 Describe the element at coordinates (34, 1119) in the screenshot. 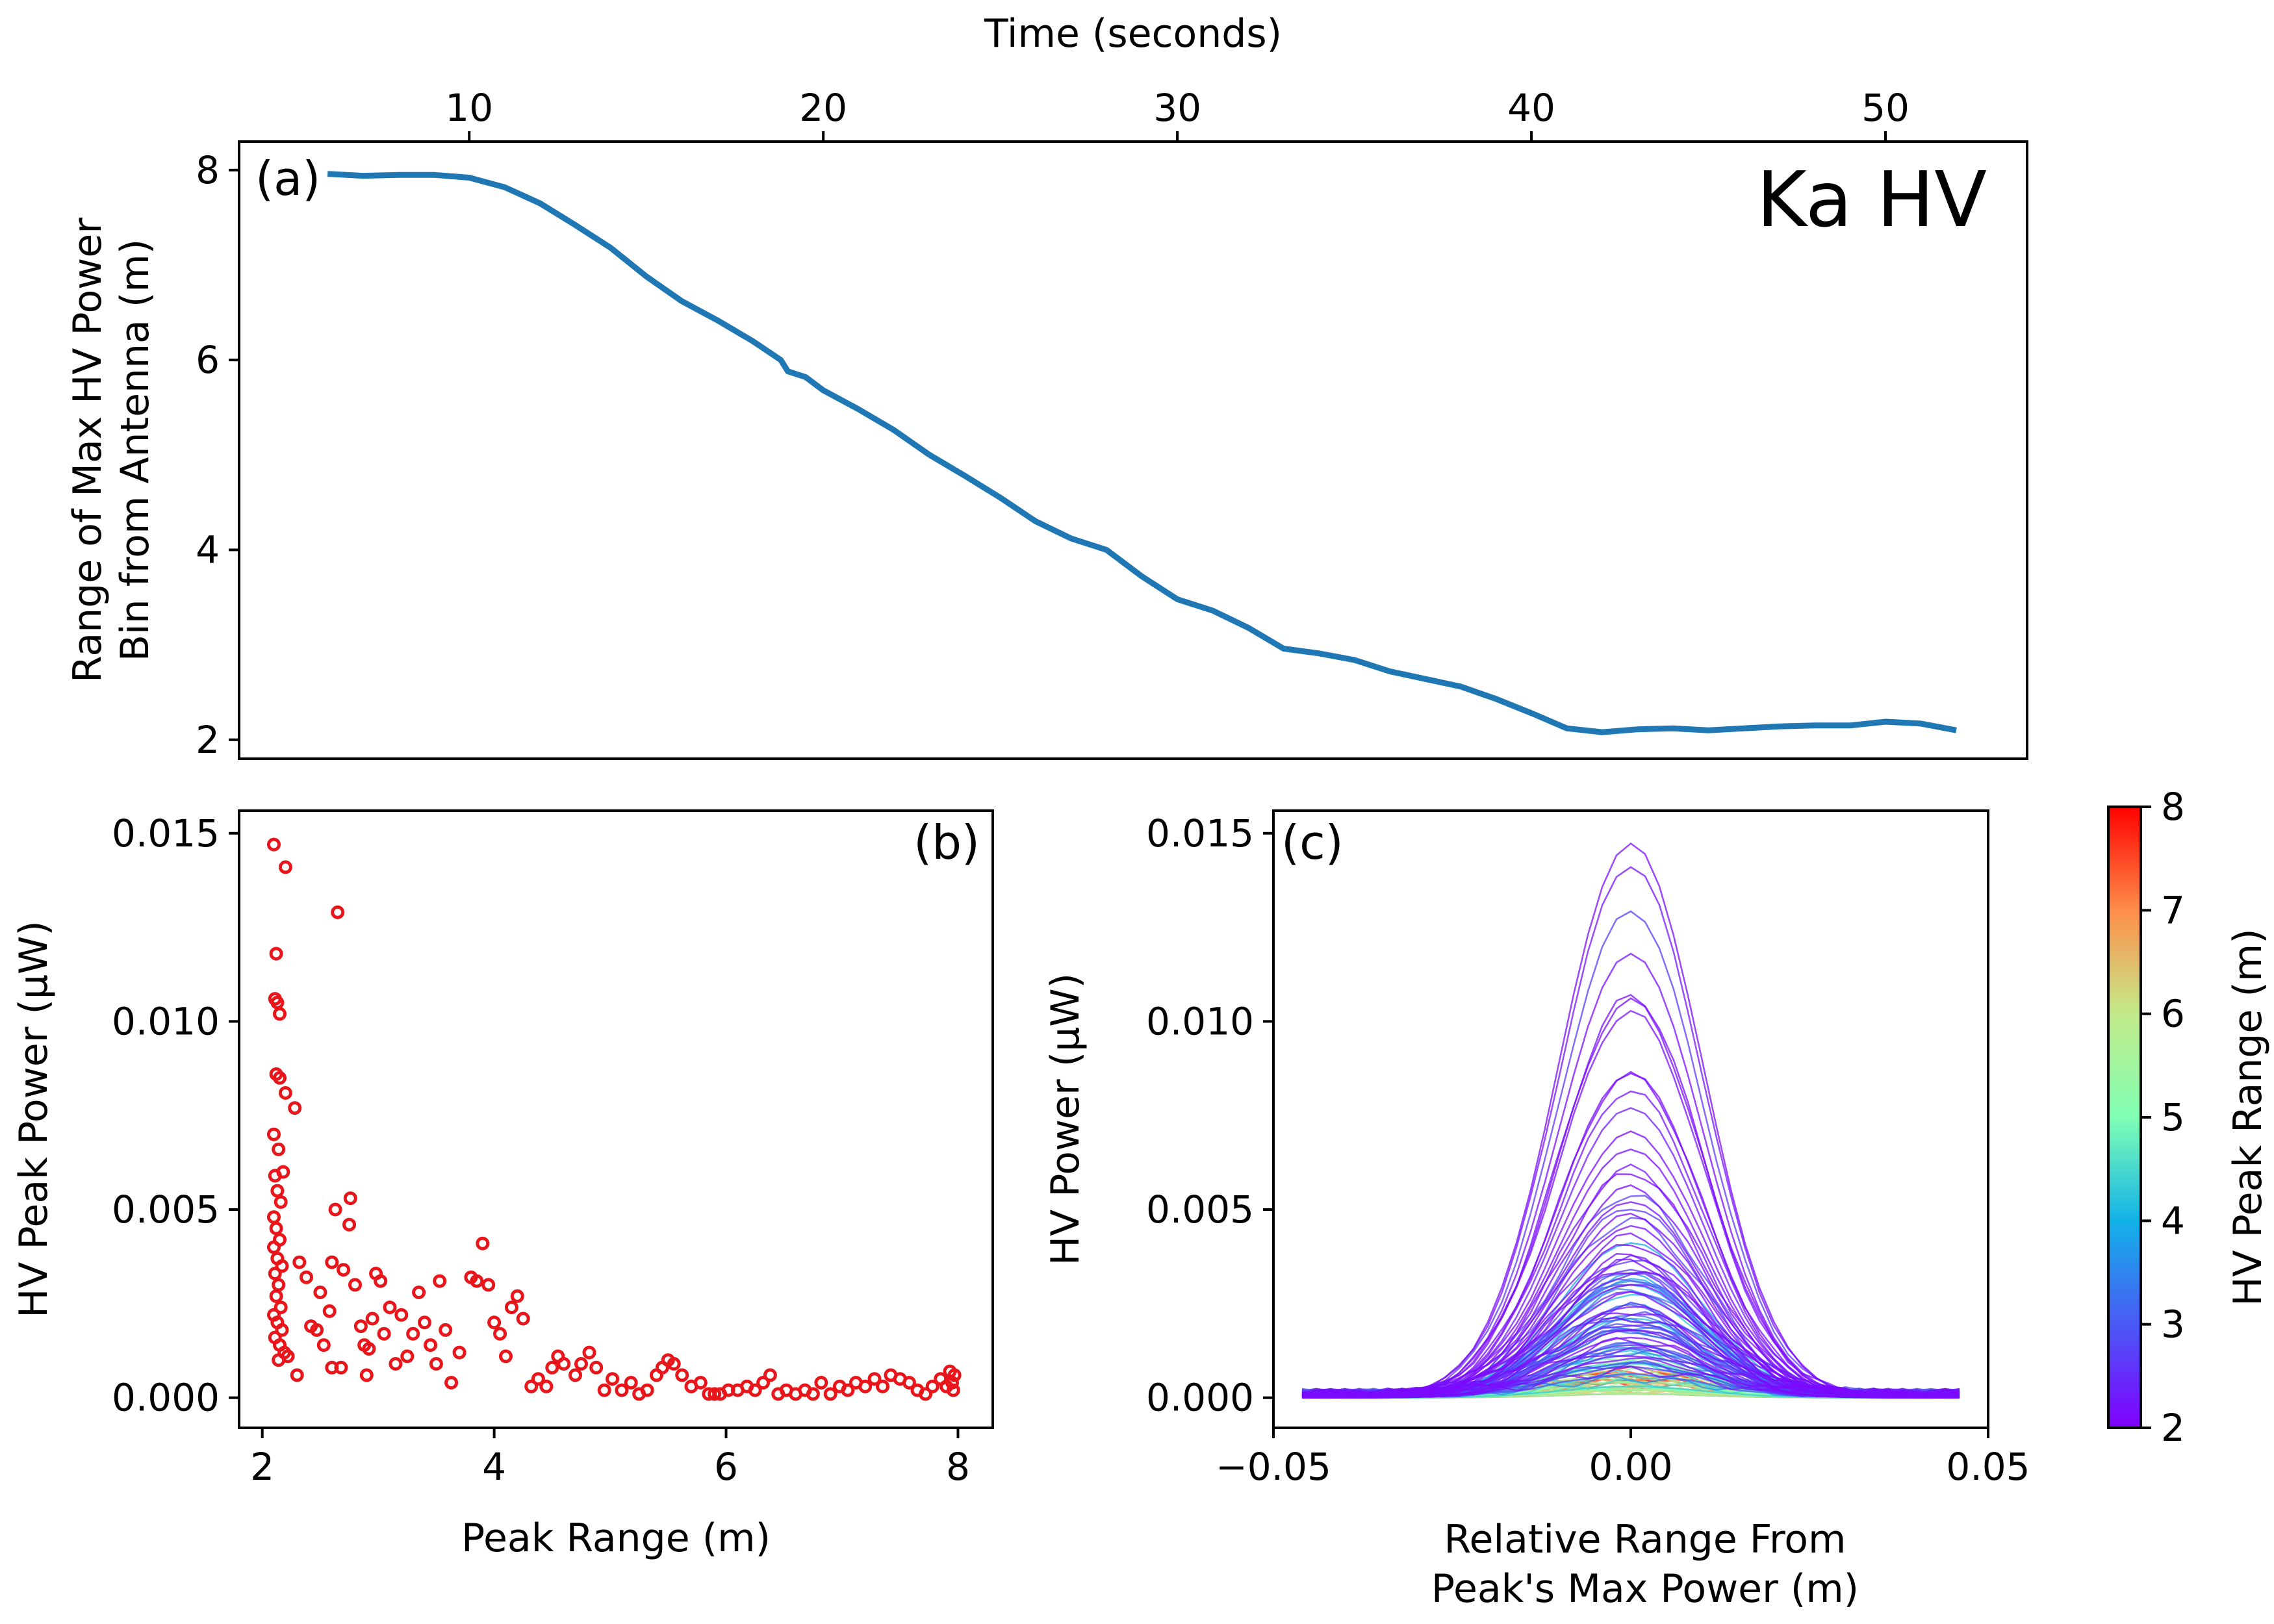

I see `panel-b-y-axis-label: HV Peak Power (μW)` at that location.